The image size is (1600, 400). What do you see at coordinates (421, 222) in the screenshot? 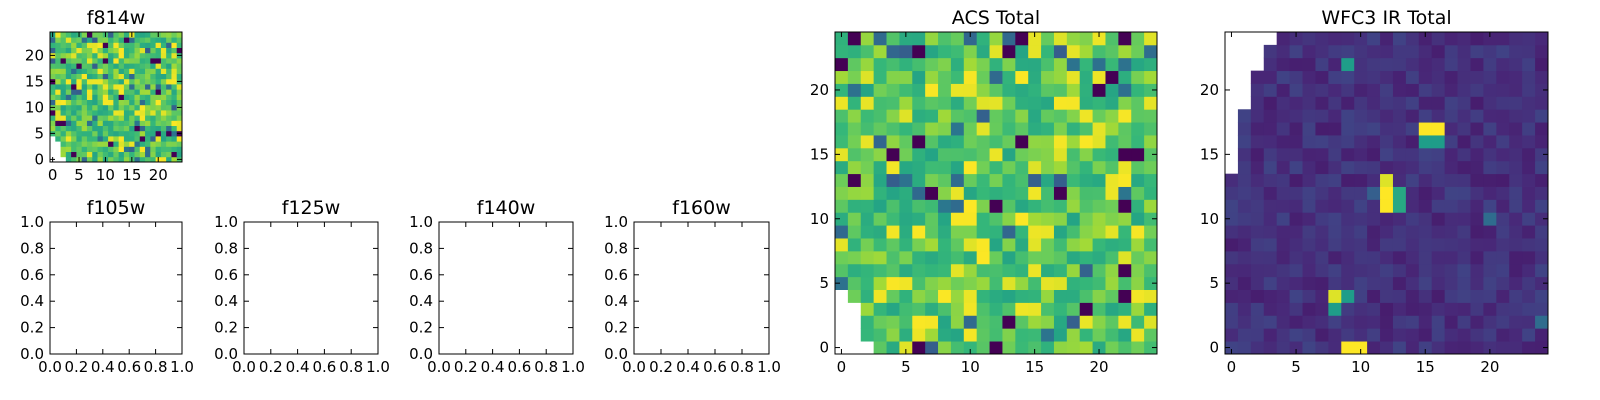
I see `y-tick-label: 1.0` at bounding box center [421, 222].